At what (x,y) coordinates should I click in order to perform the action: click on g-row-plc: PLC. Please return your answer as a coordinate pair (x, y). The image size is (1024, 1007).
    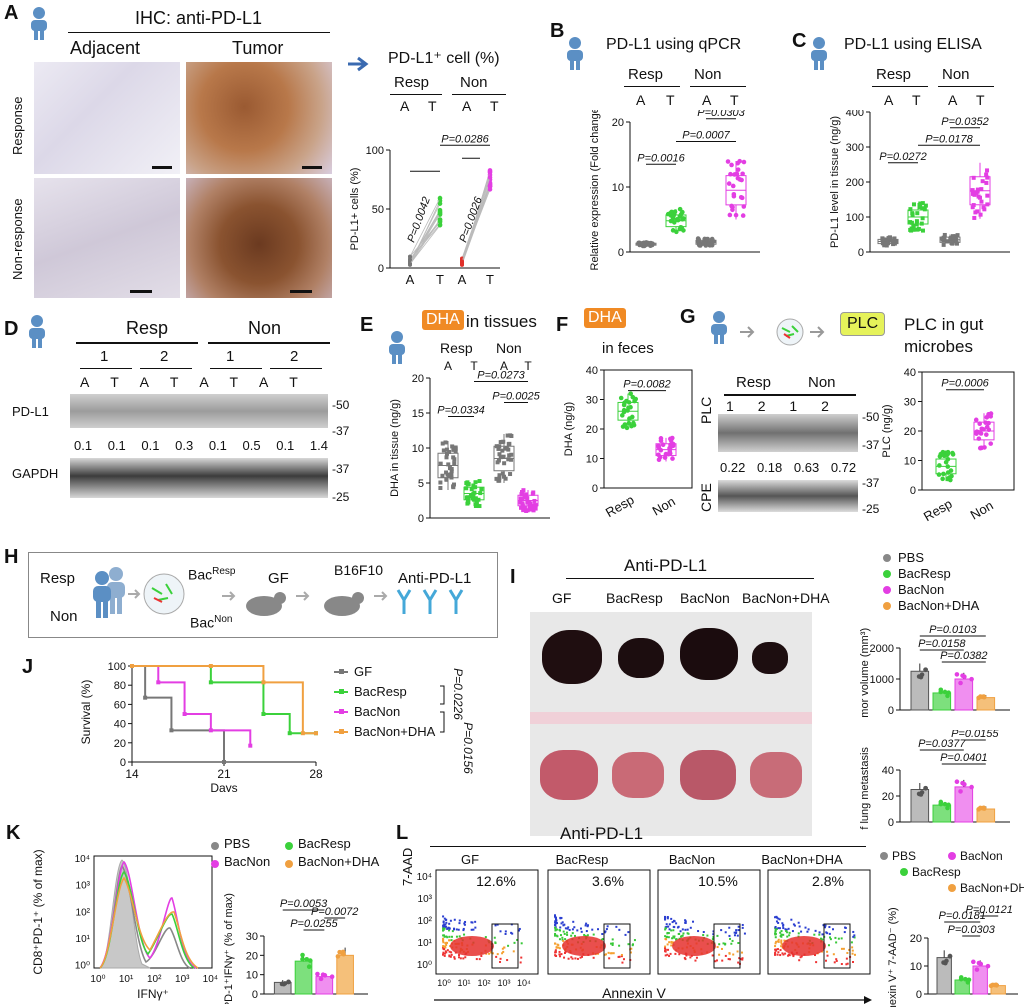
    Looking at the image, I should click on (706, 410).